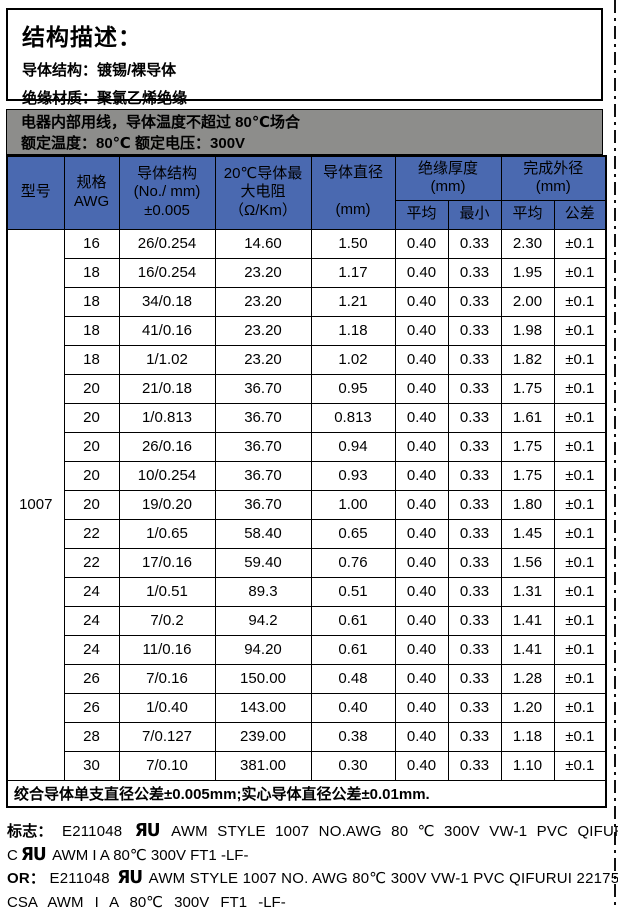 Image resolution: width=618 pixels, height=914 pixels. I want to click on cell-structure: 34/0.18, so click(167, 301).